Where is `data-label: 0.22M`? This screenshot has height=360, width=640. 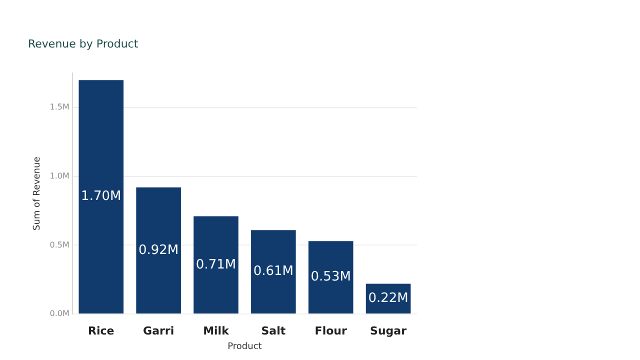 data-label: 0.22M is located at coordinates (388, 298).